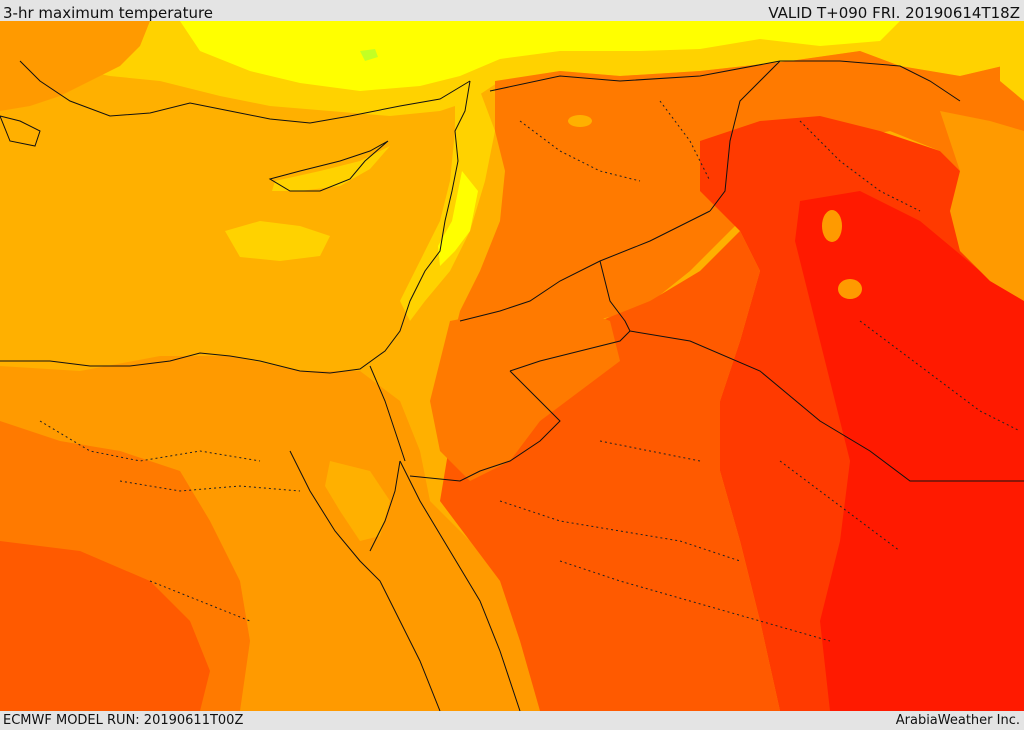 This screenshot has width=1024, height=730. I want to click on zagros-orange, so click(982, 206).